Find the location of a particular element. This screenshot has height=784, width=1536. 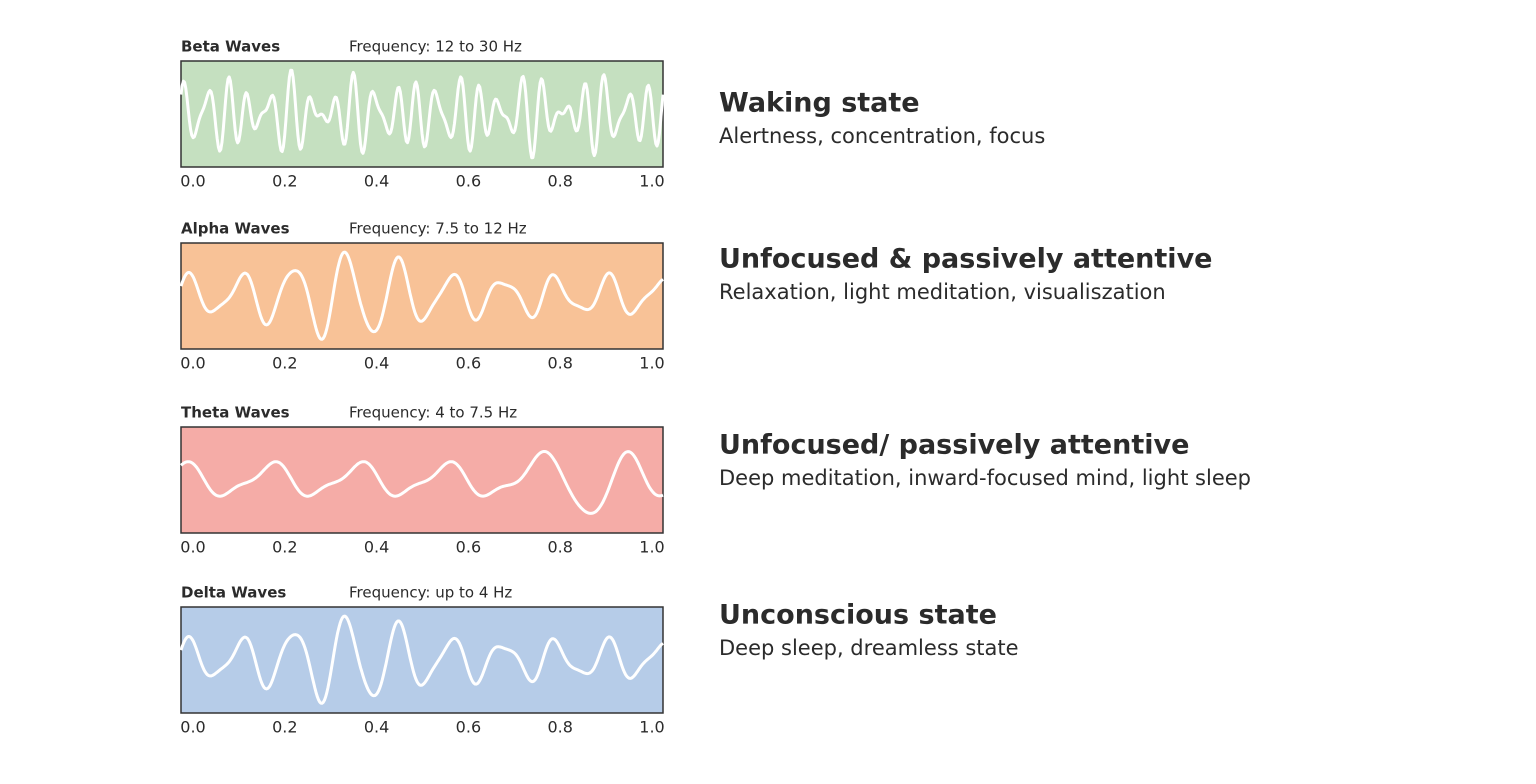

frequency-label: Frequency: 4 to 7.5 Hz is located at coordinates (433, 413).